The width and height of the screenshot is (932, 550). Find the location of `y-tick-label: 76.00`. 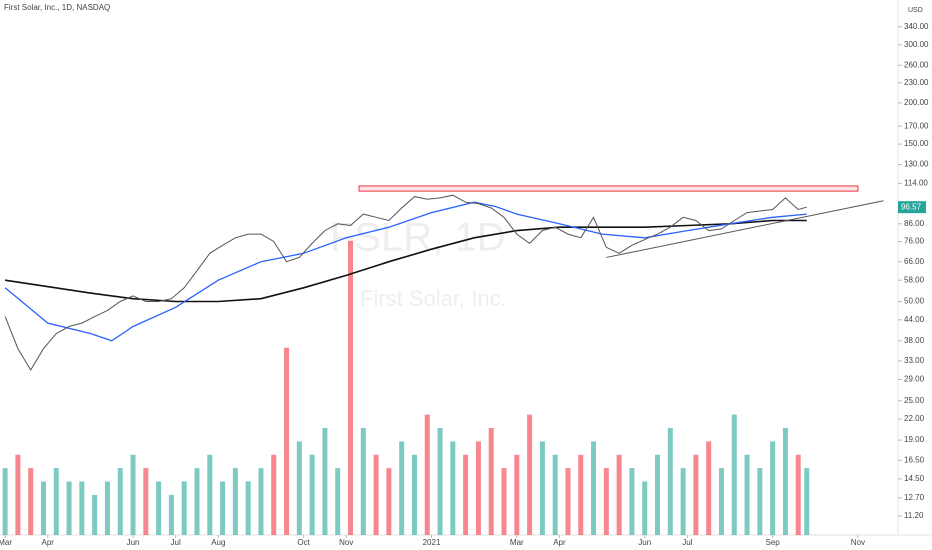

y-tick-label: 76.00 is located at coordinates (914, 241).